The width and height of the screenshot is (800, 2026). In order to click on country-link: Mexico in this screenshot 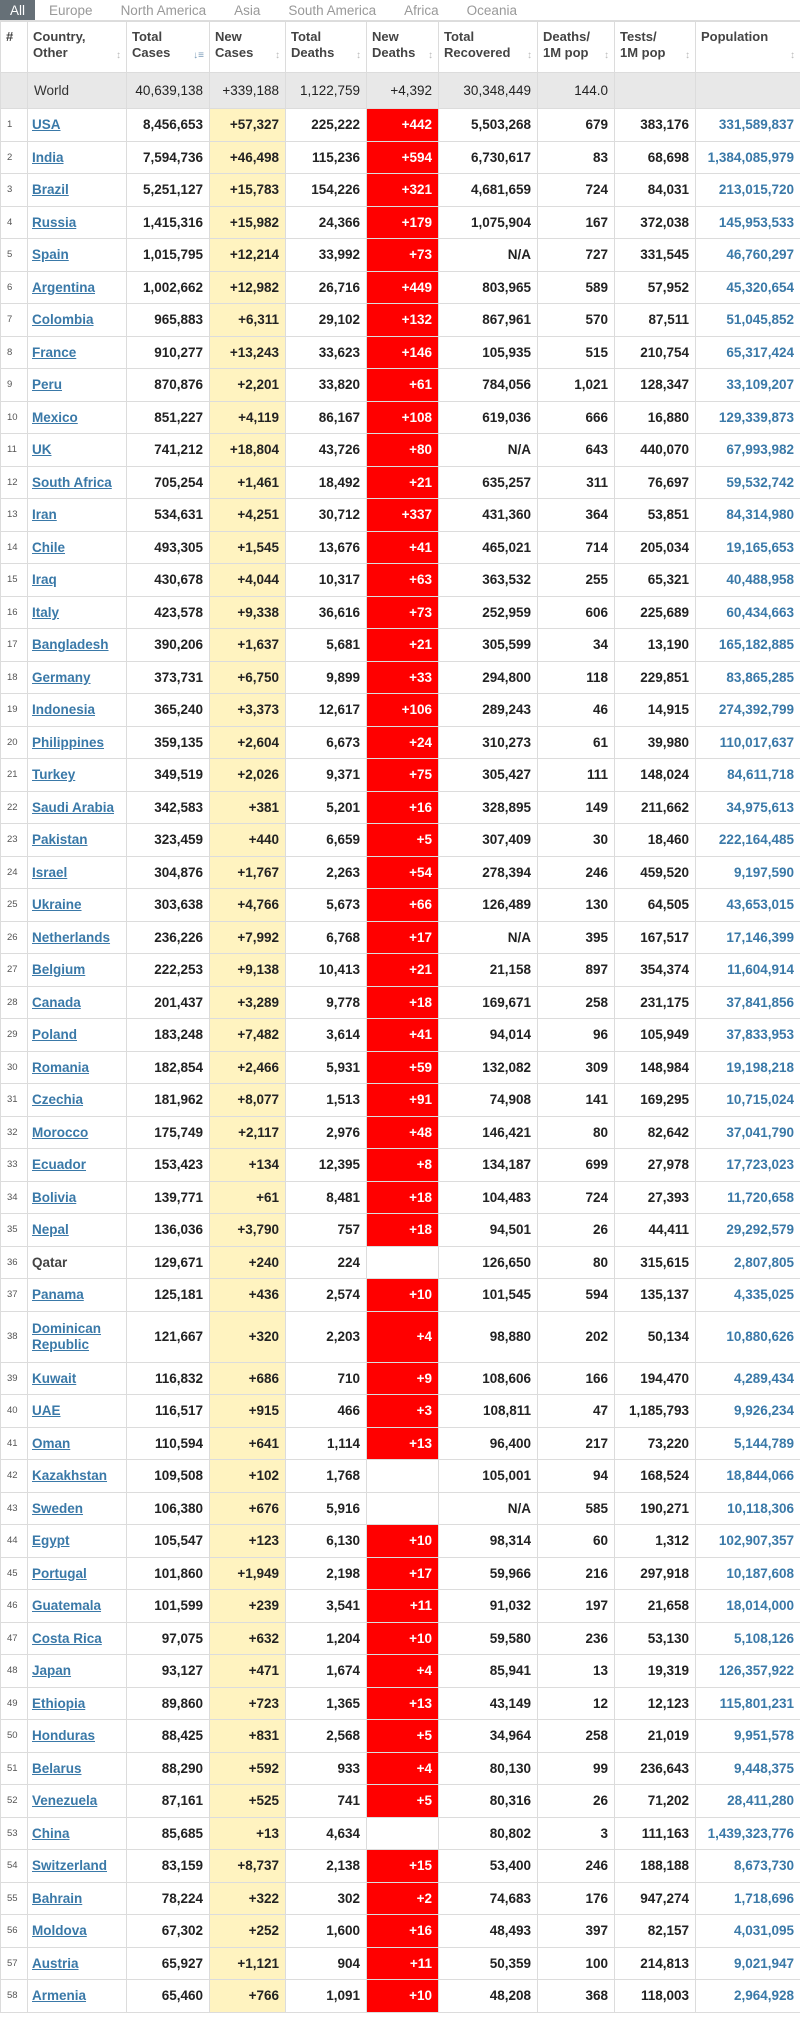, I will do `click(55, 417)`.